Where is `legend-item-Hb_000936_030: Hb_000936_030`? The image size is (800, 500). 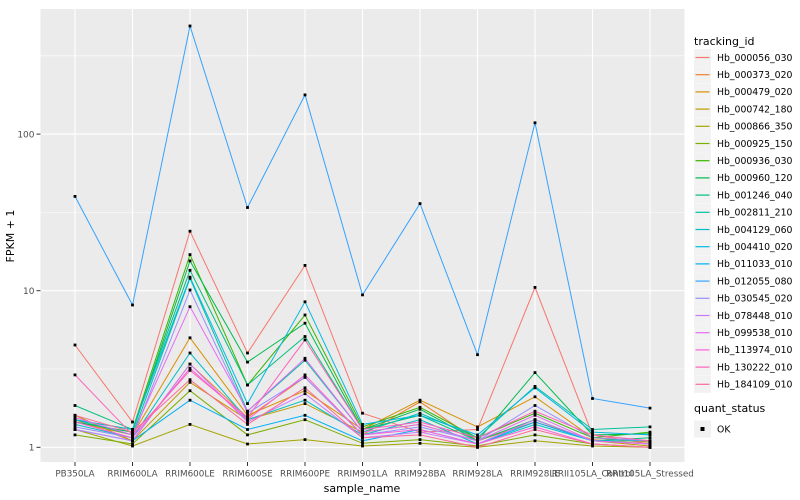 legend-item-Hb_000936_030: Hb_000936_030 is located at coordinates (743, 161).